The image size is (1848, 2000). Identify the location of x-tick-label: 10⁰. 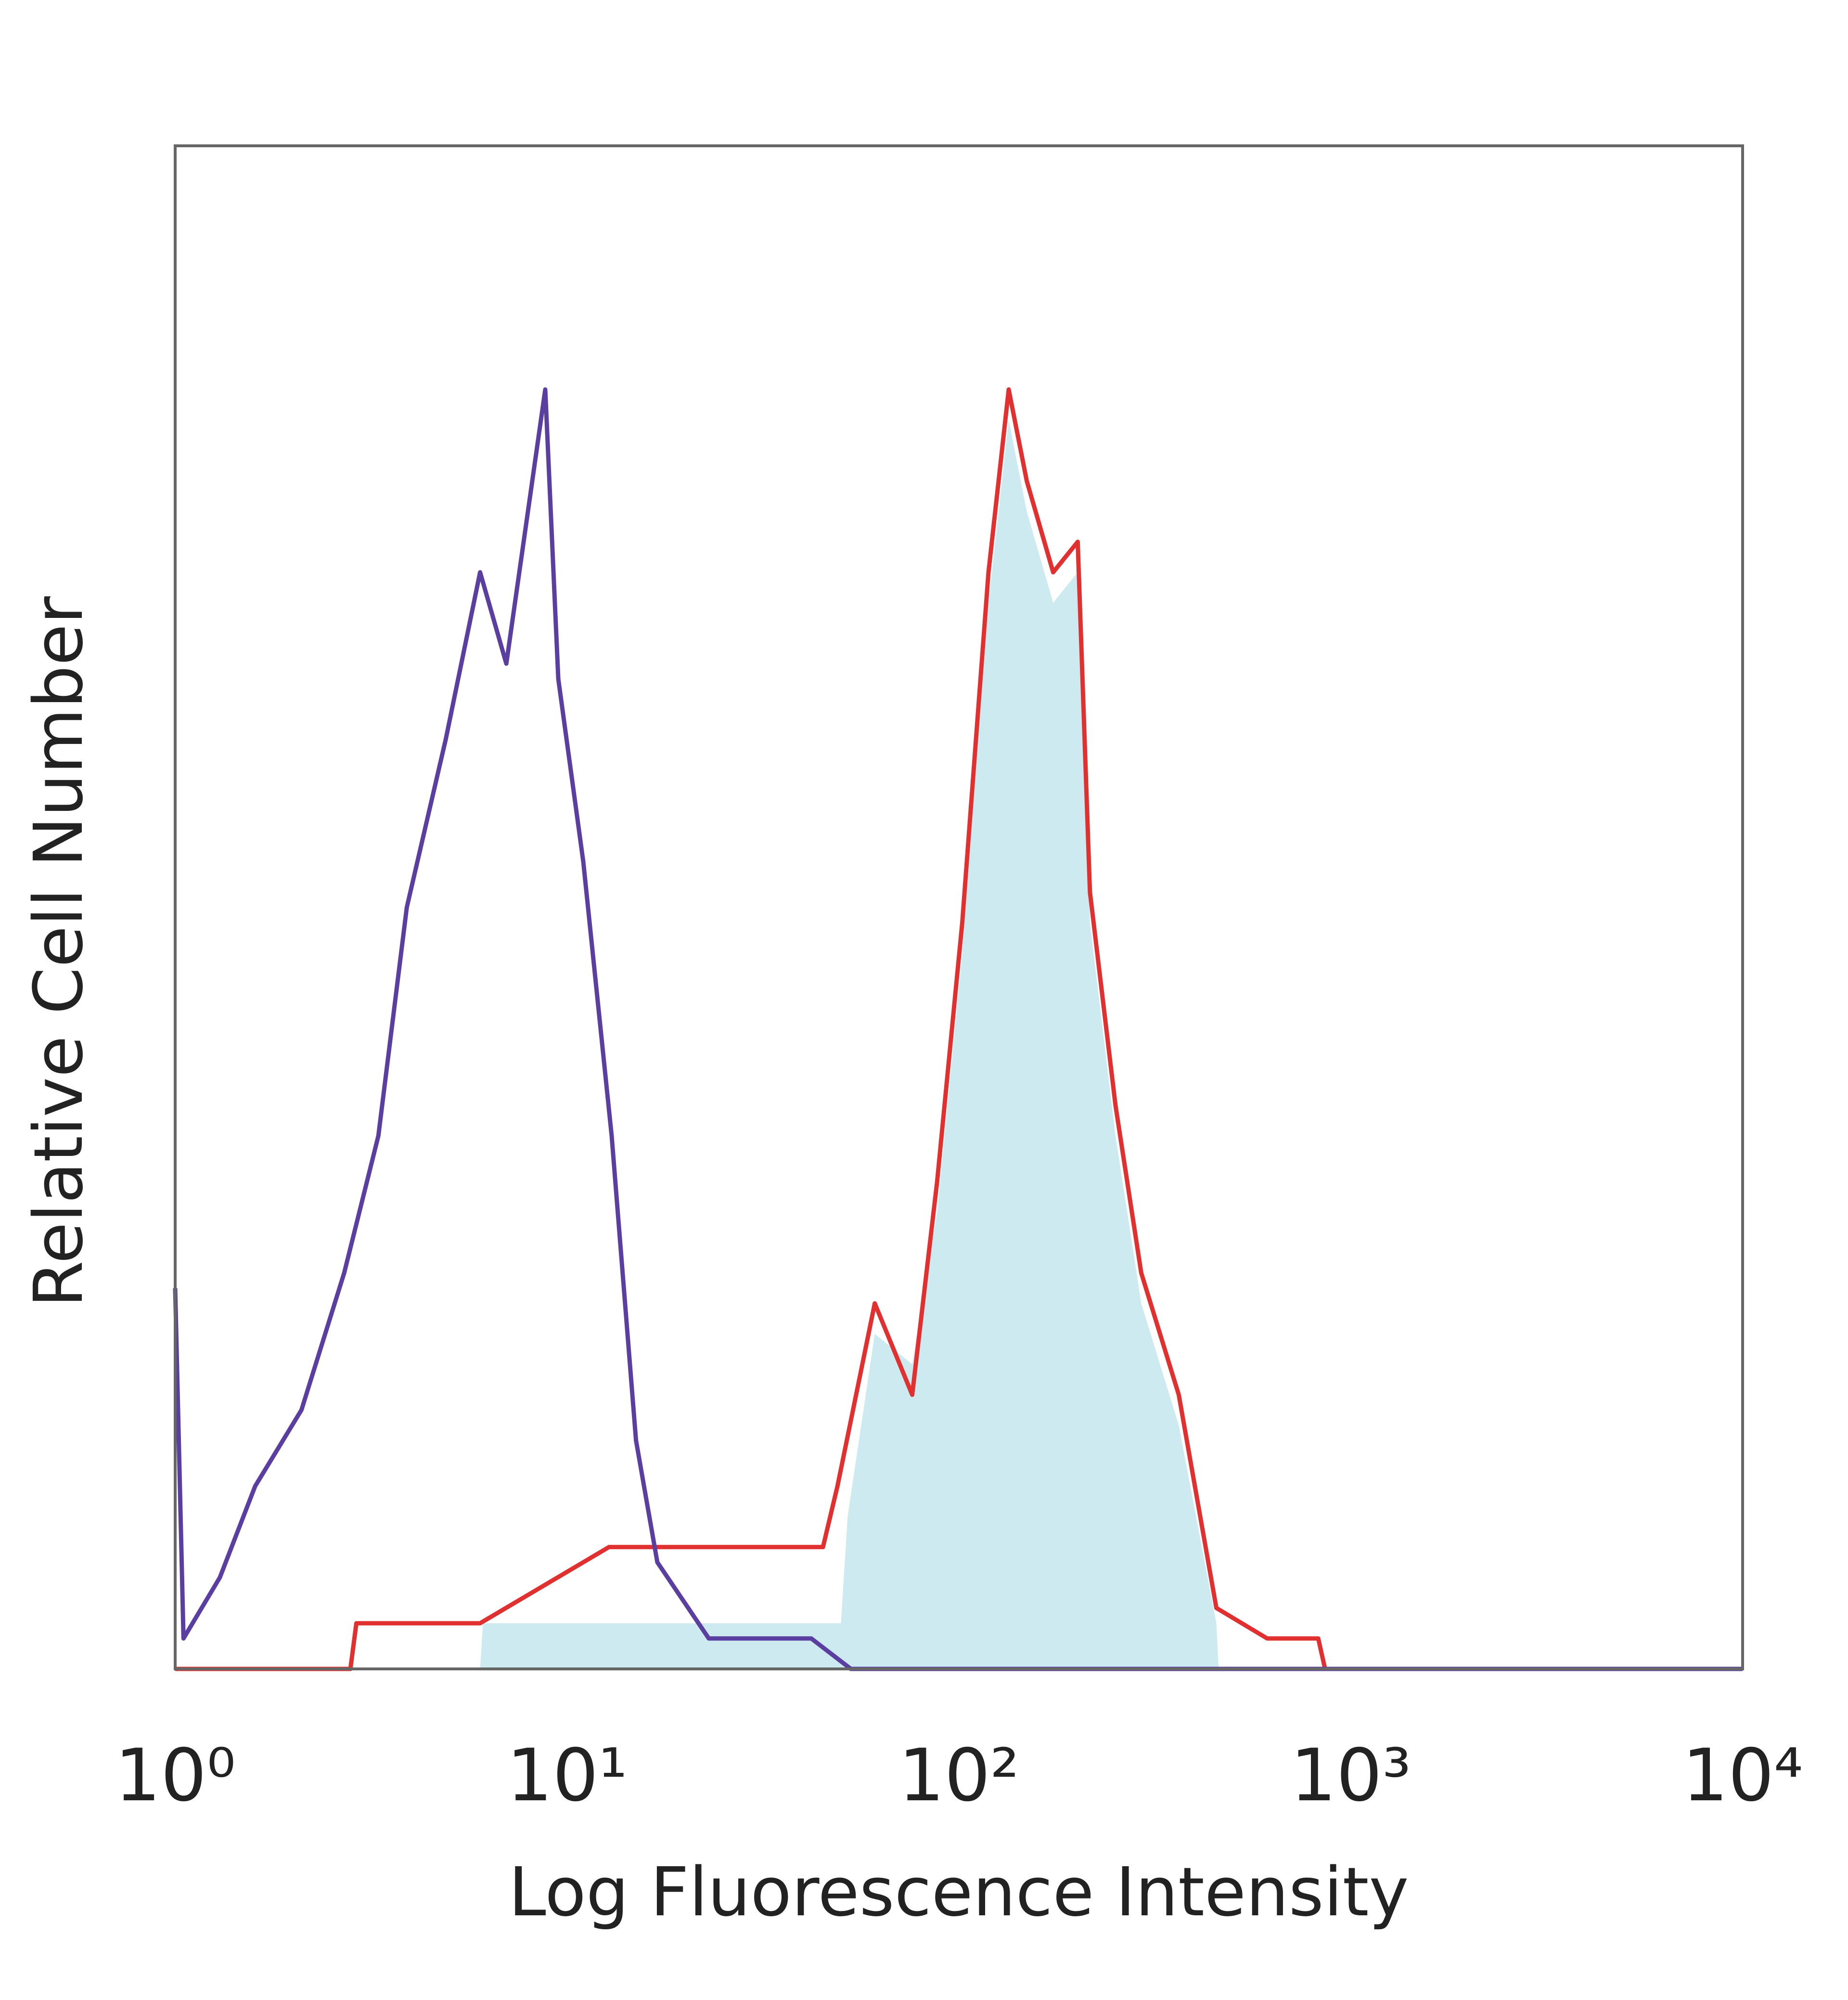
(175, 1776).